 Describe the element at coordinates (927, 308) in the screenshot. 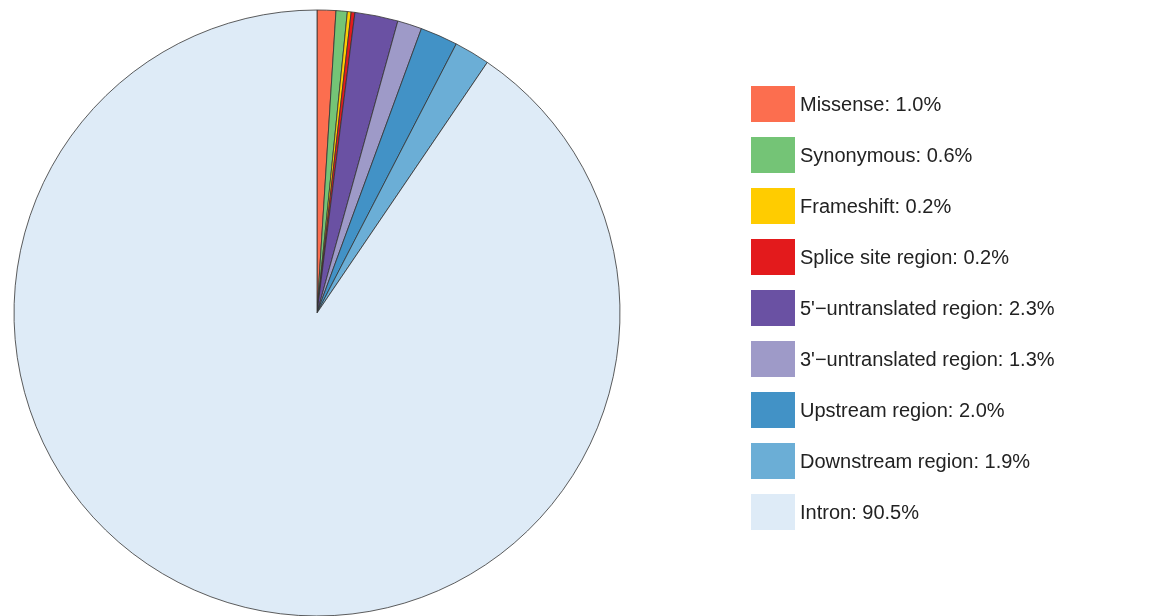

I see `legend-label: 5'−untranslated region: 2.3%` at that location.